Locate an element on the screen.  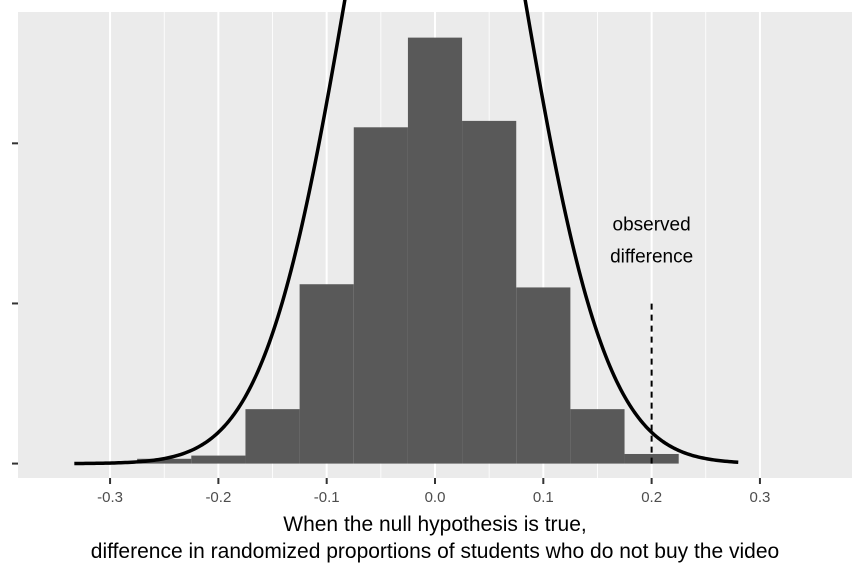
x-tick-label-2: -0.1 is located at coordinates (327, 497).